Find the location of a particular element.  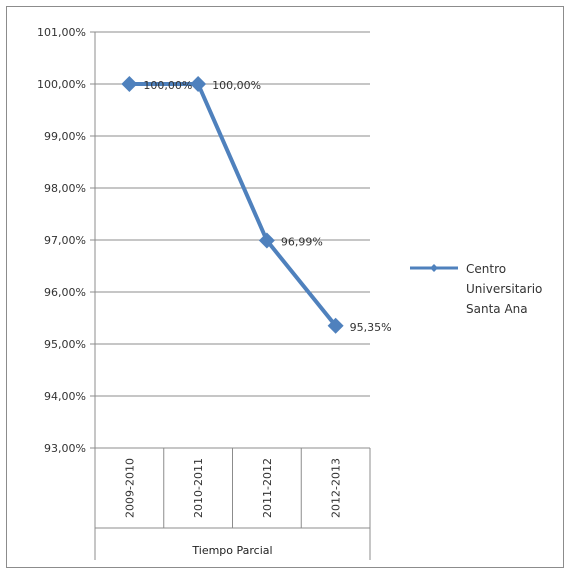

x-axis-category-labels: 2009-2010 2010-2011 2011-2012 2012-2013 is located at coordinates (232, 488).